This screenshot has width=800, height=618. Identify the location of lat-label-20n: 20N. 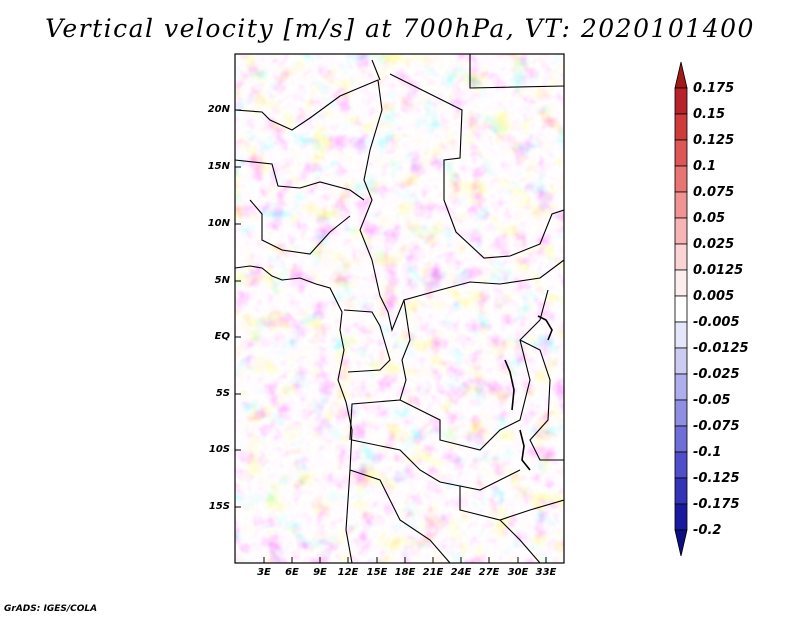
(218, 109).